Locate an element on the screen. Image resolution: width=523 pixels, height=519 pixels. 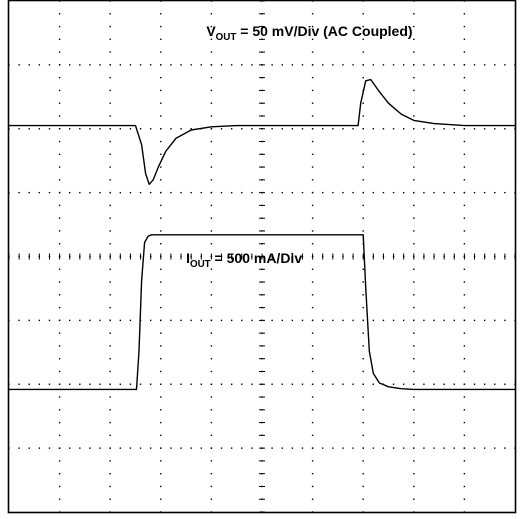
label-subscript: OUT is located at coordinates (226, 37).